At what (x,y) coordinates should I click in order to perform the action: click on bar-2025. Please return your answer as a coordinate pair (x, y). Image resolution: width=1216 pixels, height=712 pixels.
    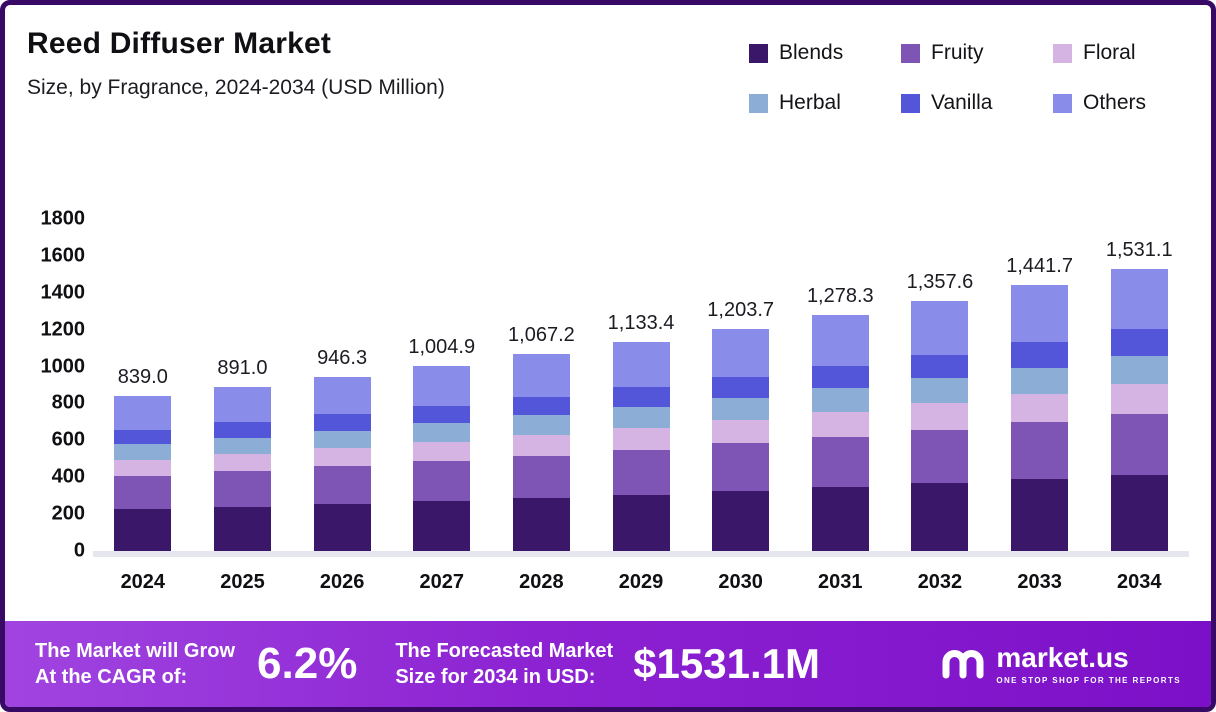
    Looking at the image, I should click on (242, 468).